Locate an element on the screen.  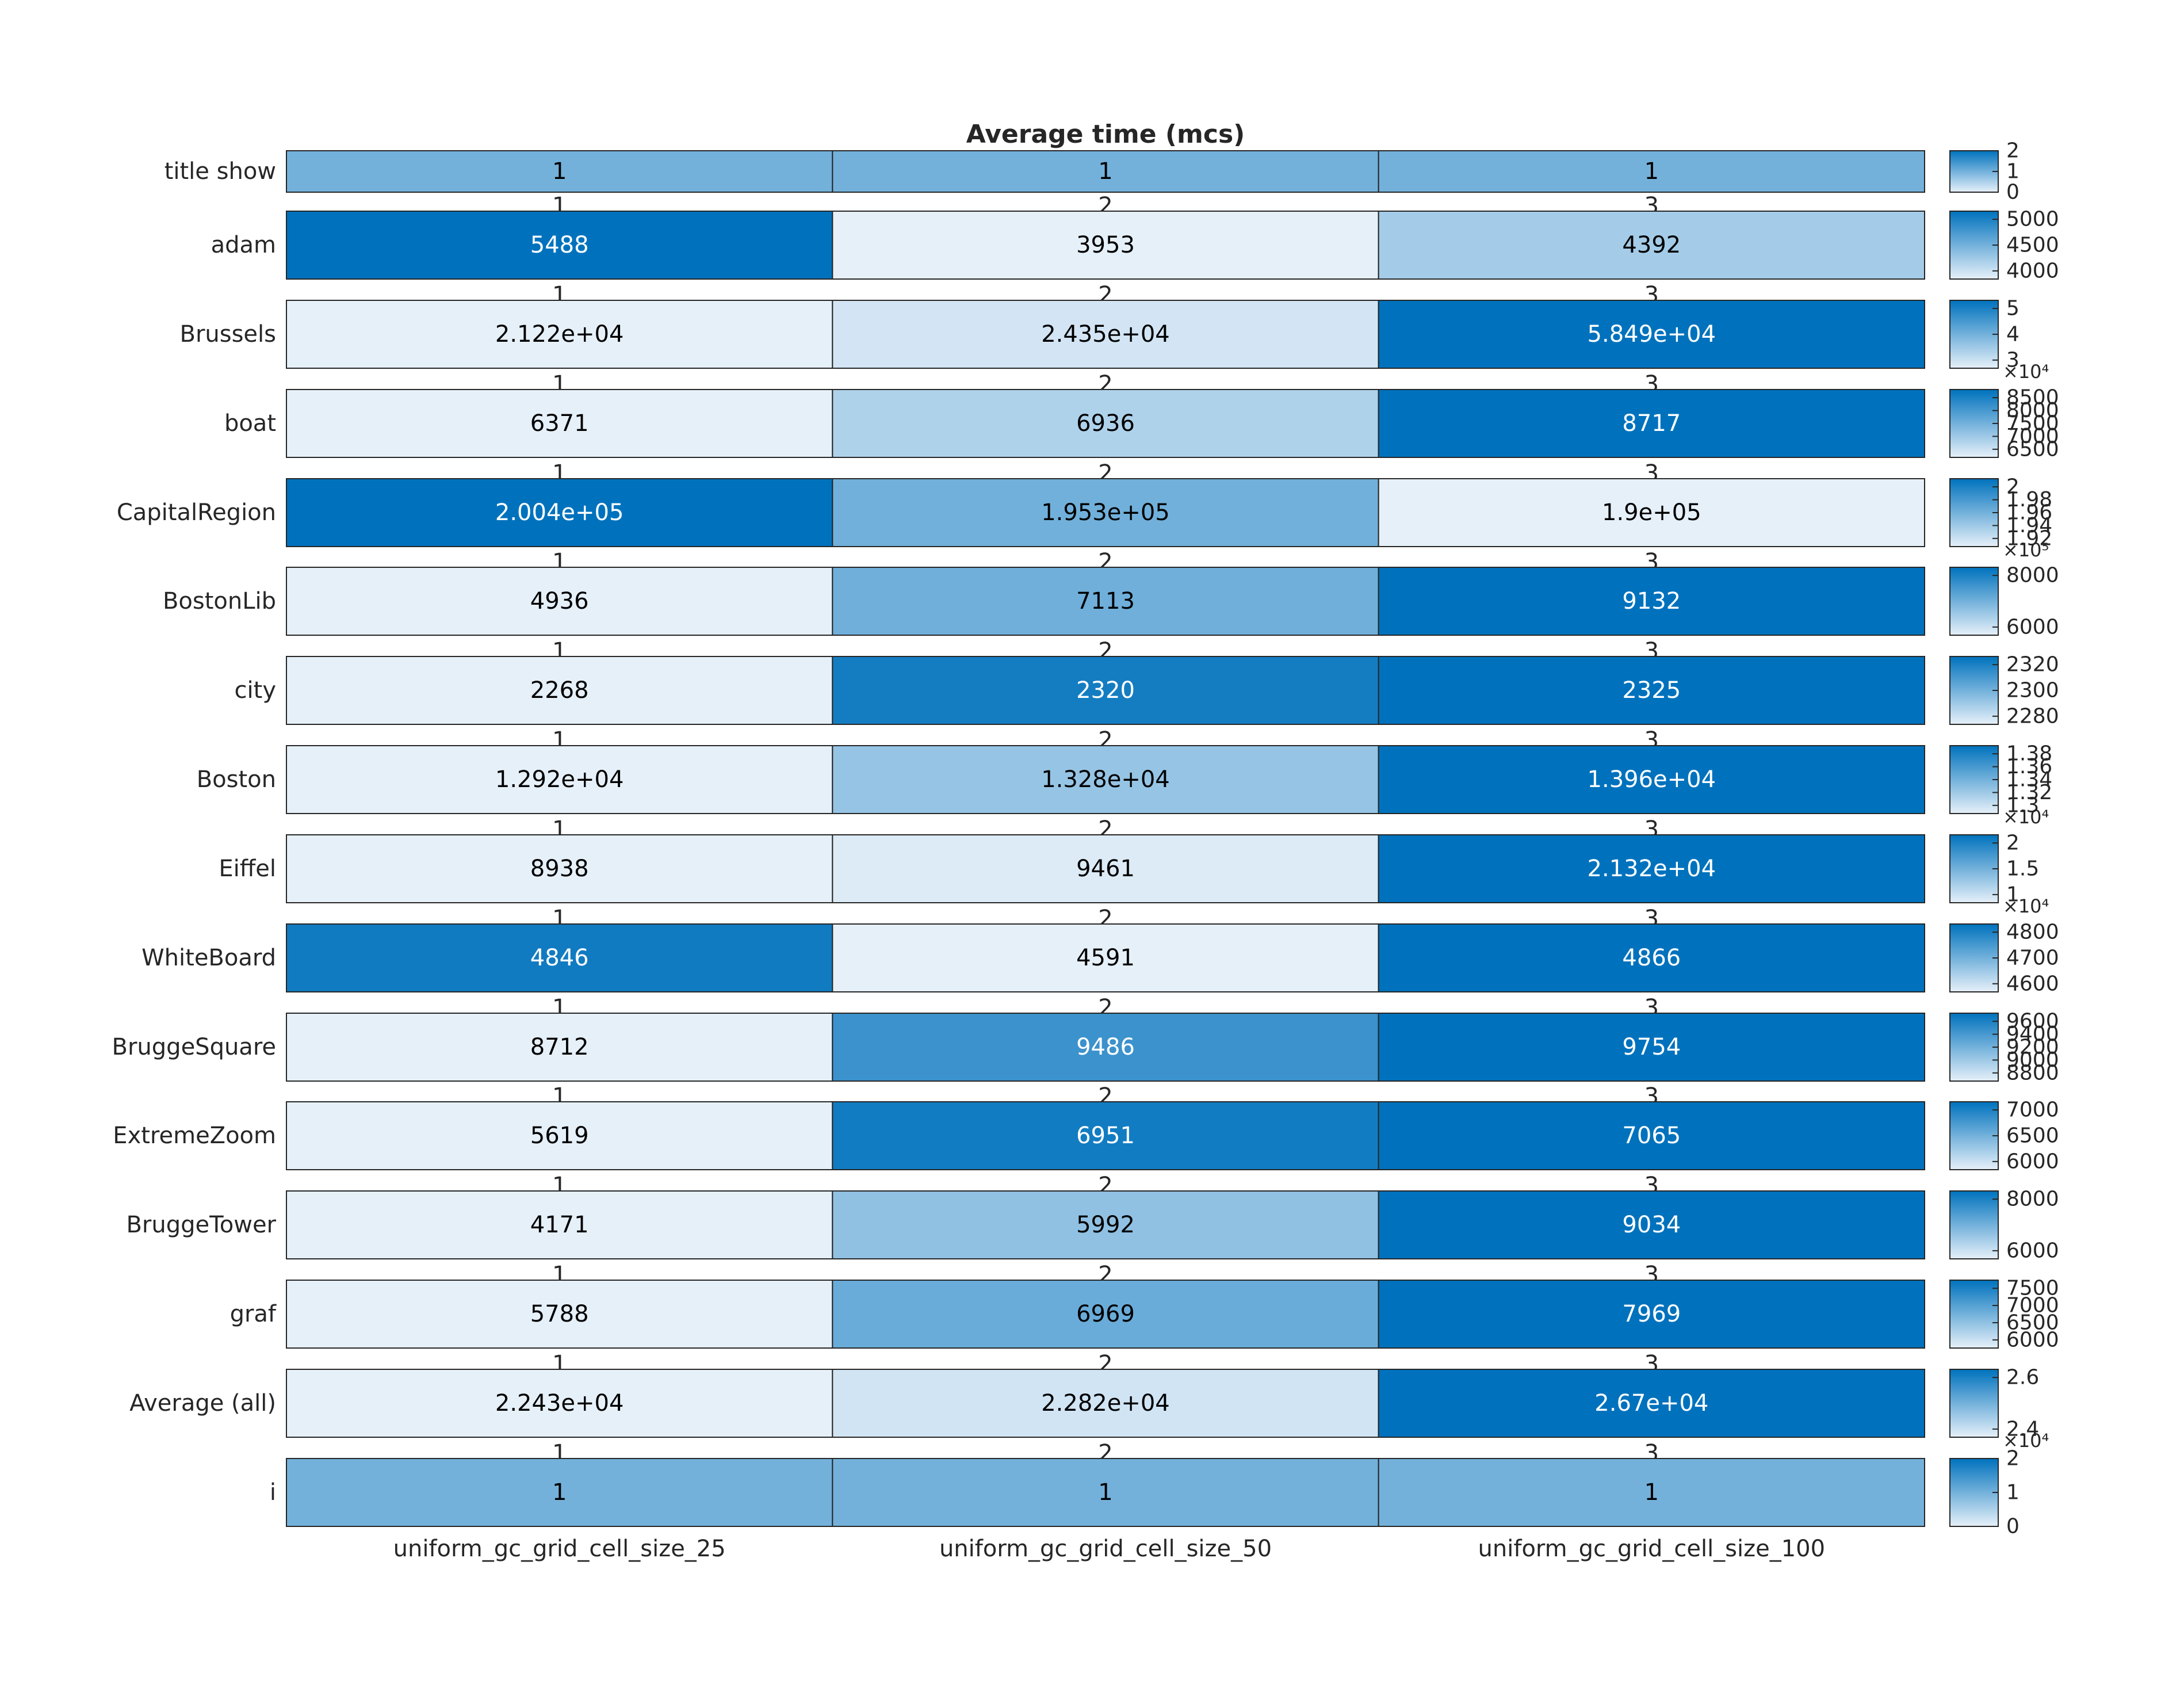
colorbar-tick-label: 1.98 is located at coordinates (2029, 499).